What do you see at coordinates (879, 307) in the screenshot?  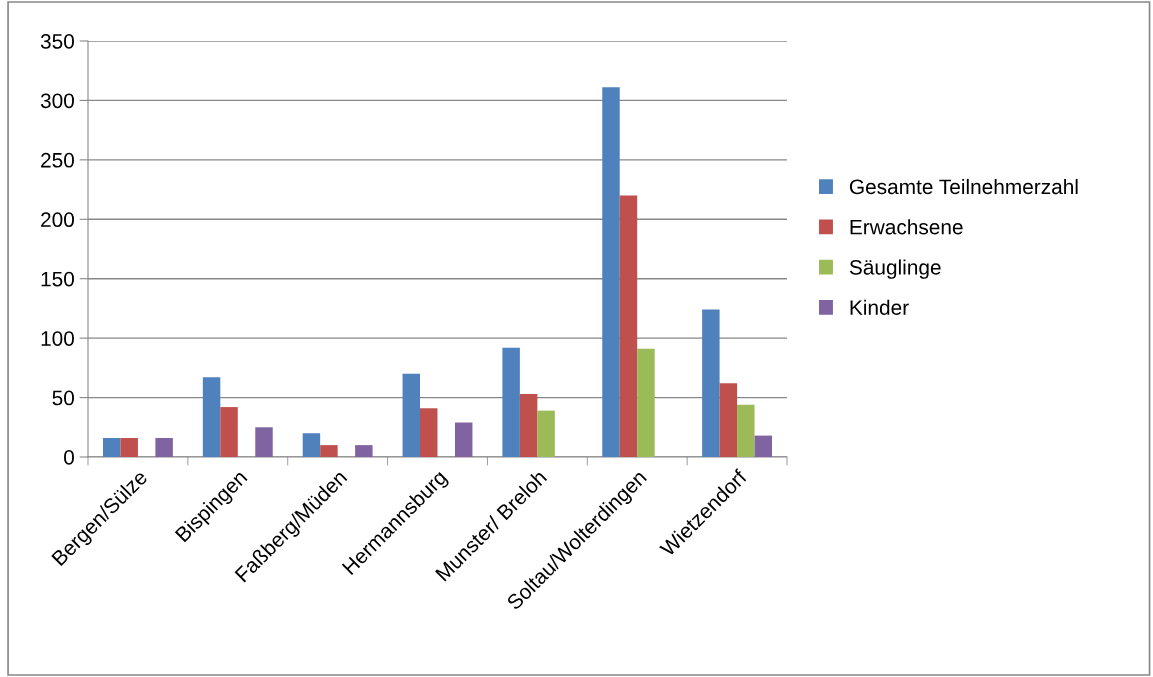 I see `legend-label: Kinder` at bounding box center [879, 307].